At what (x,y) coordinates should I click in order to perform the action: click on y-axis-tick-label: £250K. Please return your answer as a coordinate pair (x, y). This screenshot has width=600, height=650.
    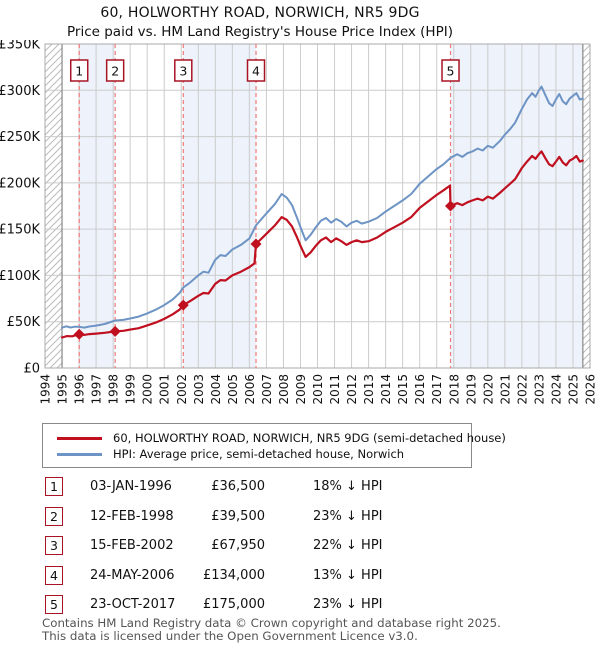
    Looking at the image, I should click on (20, 137).